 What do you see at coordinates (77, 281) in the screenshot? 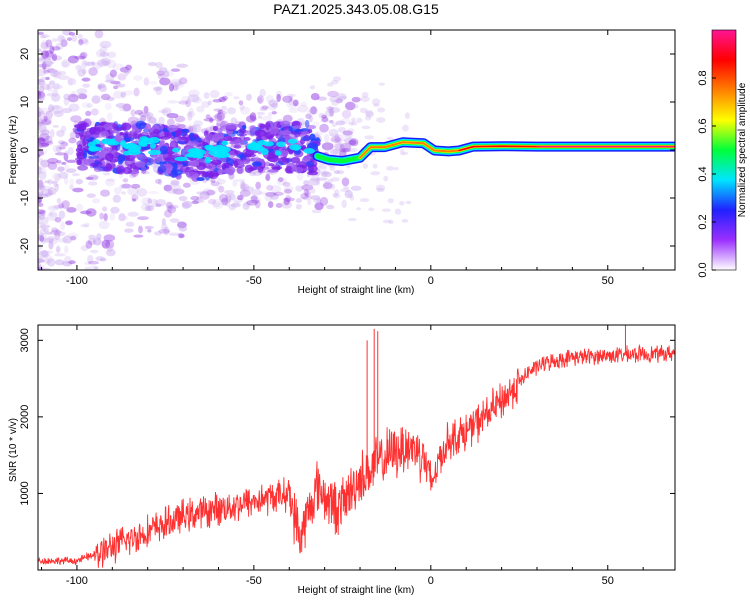
I see `x-tick-label: -100` at bounding box center [77, 281].